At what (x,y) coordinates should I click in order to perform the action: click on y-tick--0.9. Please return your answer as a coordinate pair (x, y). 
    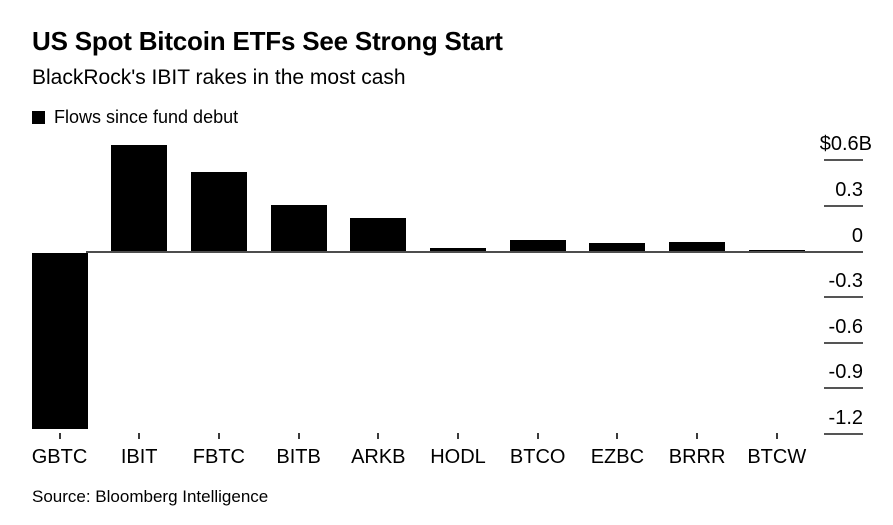
    Looking at the image, I should click on (843, 388).